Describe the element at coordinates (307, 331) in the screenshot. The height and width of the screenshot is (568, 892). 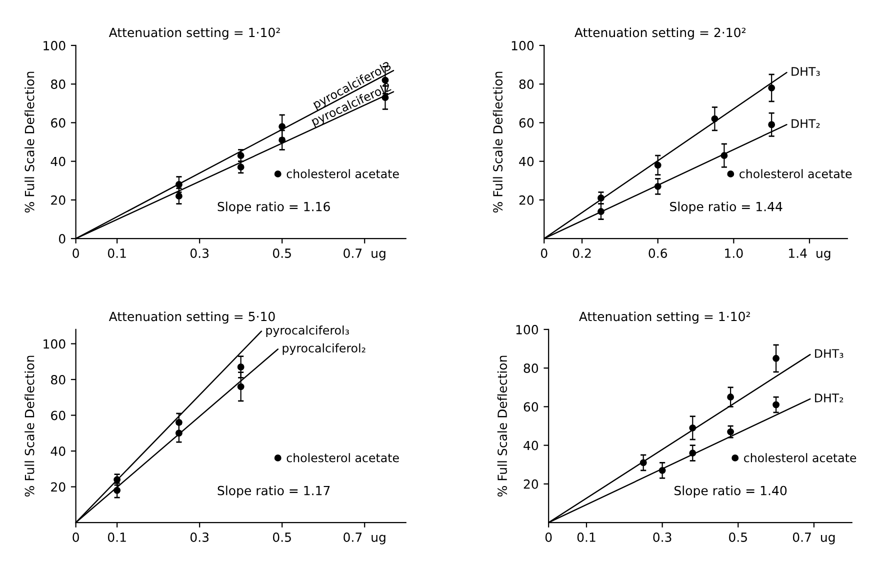
I see `series-label: pyrocalciferol₃` at that location.